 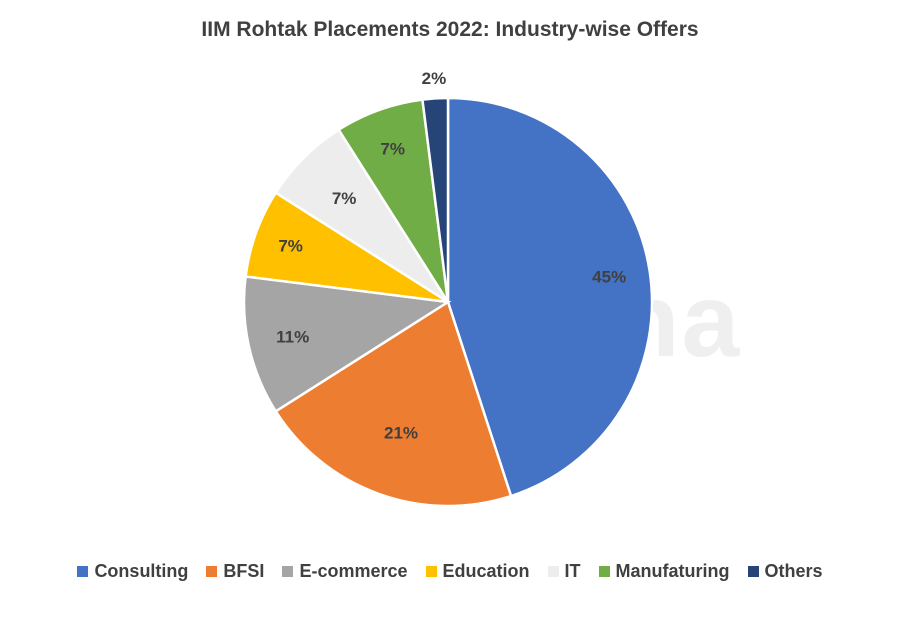 I want to click on pie-slice-consulting, so click(x=550, y=297).